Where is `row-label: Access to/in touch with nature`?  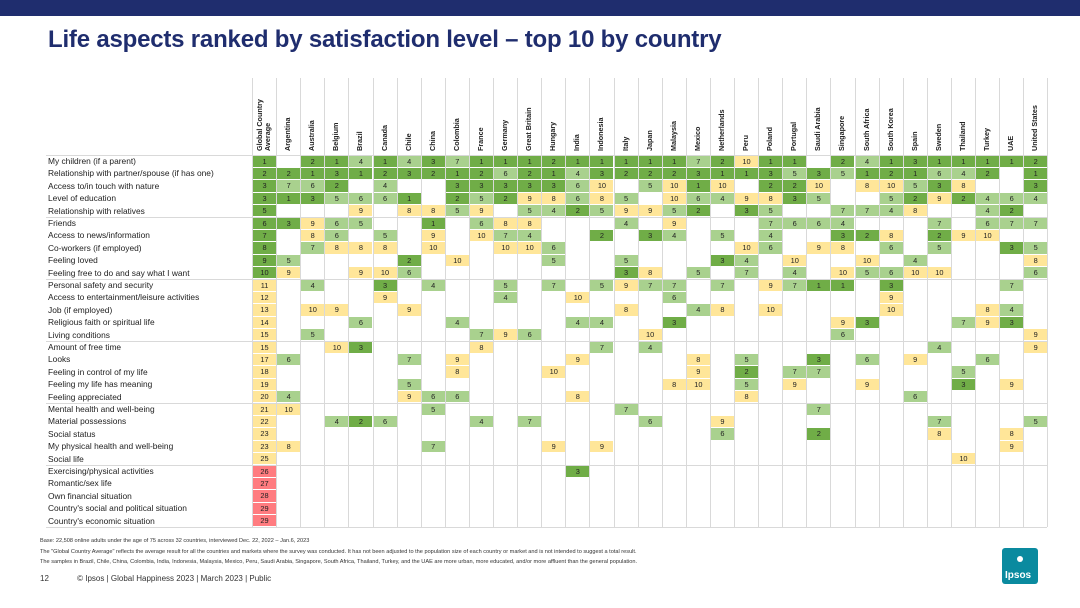
row-label: Access to/in touch with nature is located at coordinates (104, 185).